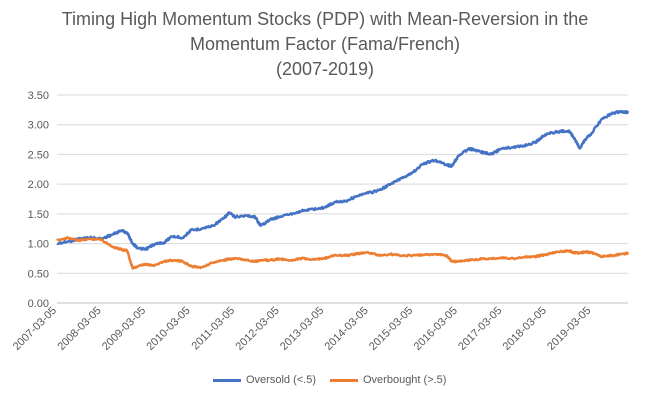 This screenshot has height=401, width=650. What do you see at coordinates (391, 329) in the screenshot?
I see `x-tick-label: 2015-03-05` at bounding box center [391, 329].